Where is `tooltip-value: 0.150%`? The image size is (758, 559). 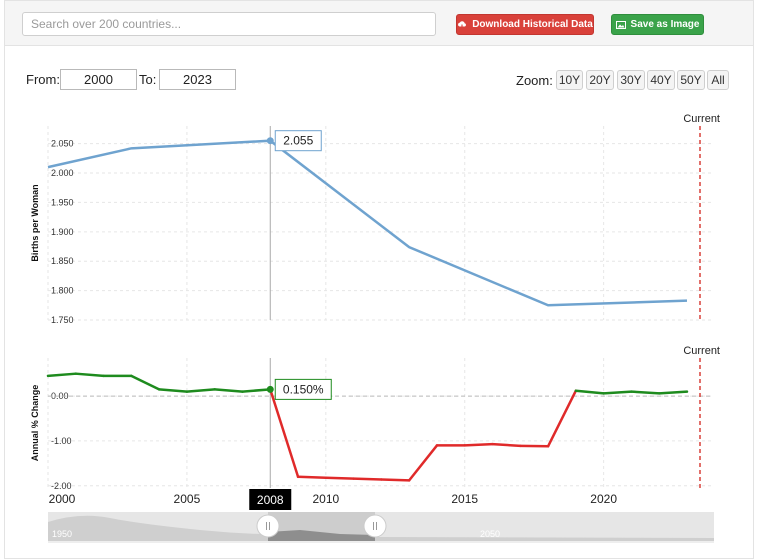
tooltip-value: 0.150% is located at coordinates (303, 389).